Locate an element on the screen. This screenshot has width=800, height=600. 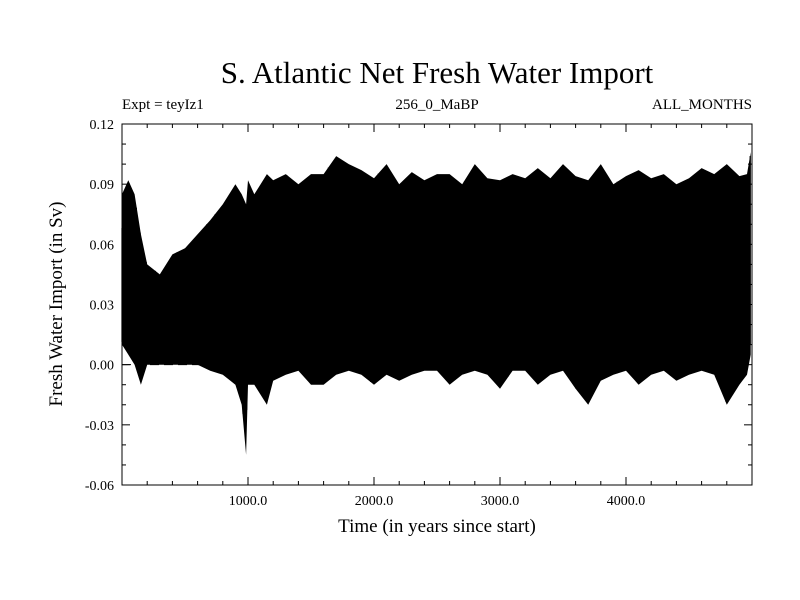
subtitle-right: ALL_MONTHS is located at coordinates (702, 105).